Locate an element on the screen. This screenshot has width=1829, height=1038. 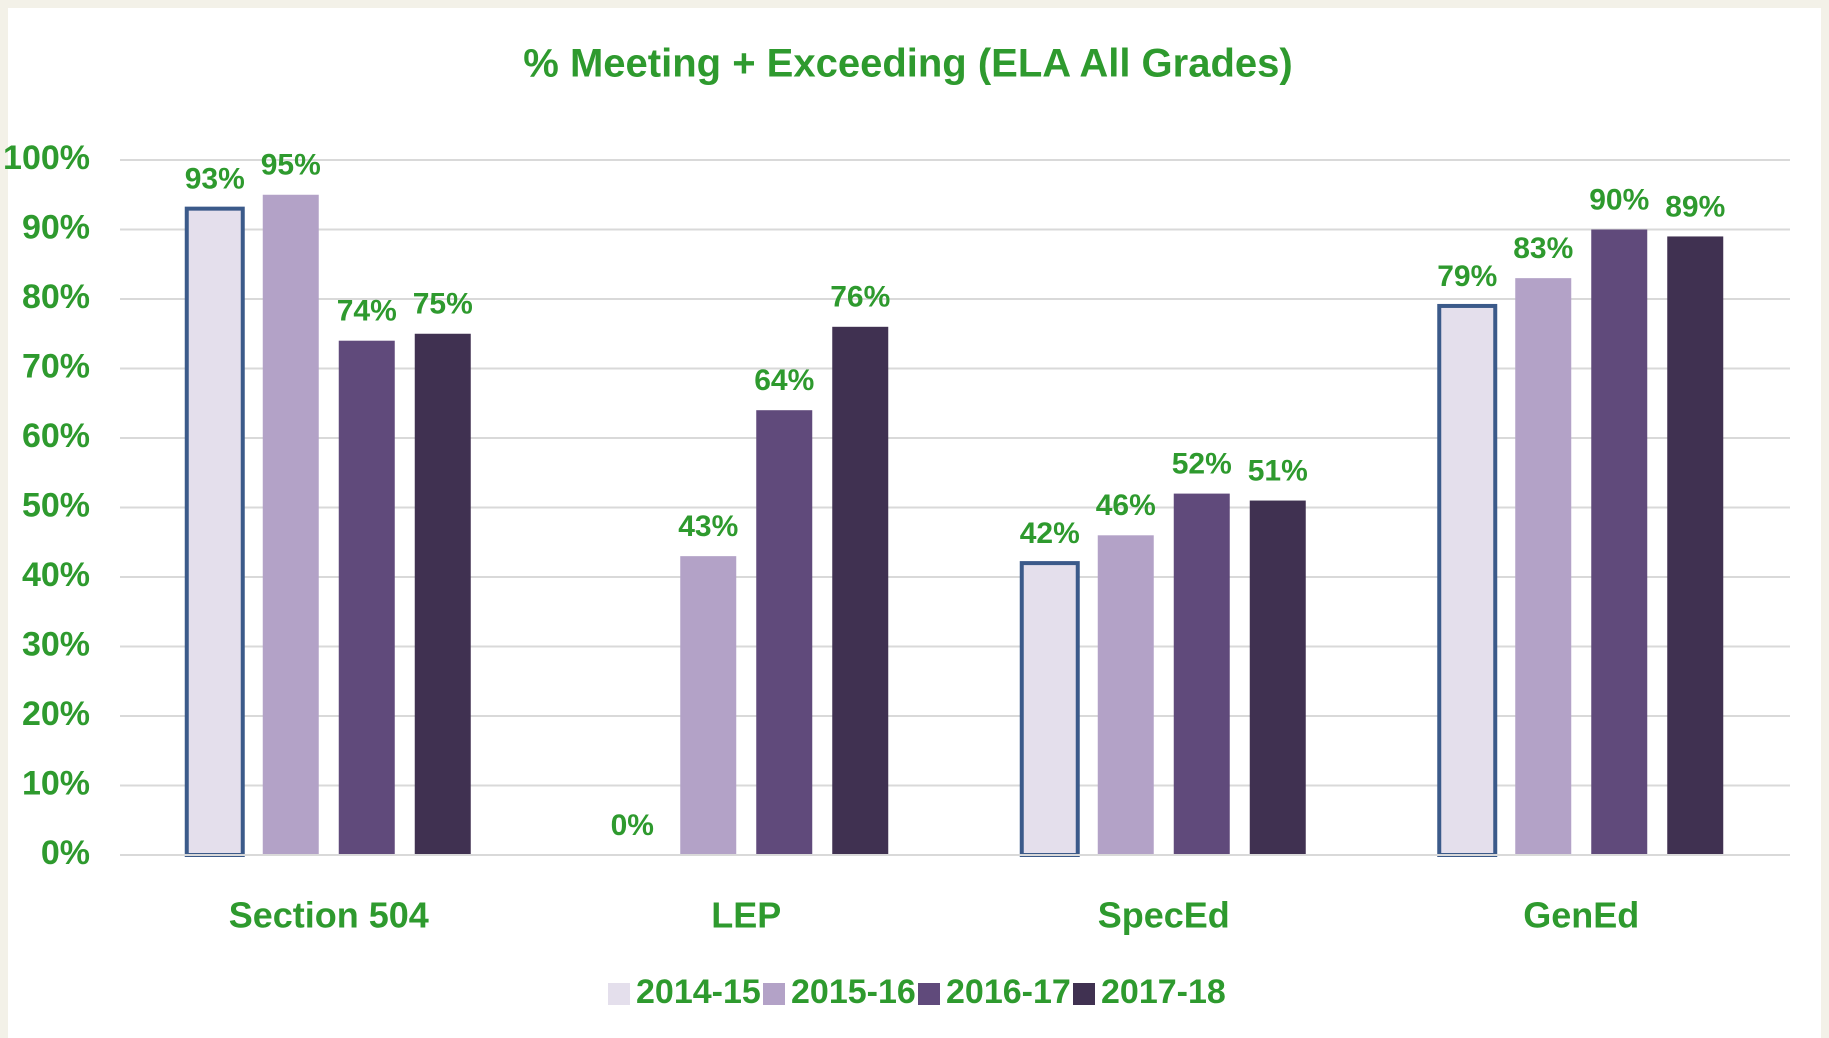
y-tick-label: 0% is located at coordinates (65, 853).